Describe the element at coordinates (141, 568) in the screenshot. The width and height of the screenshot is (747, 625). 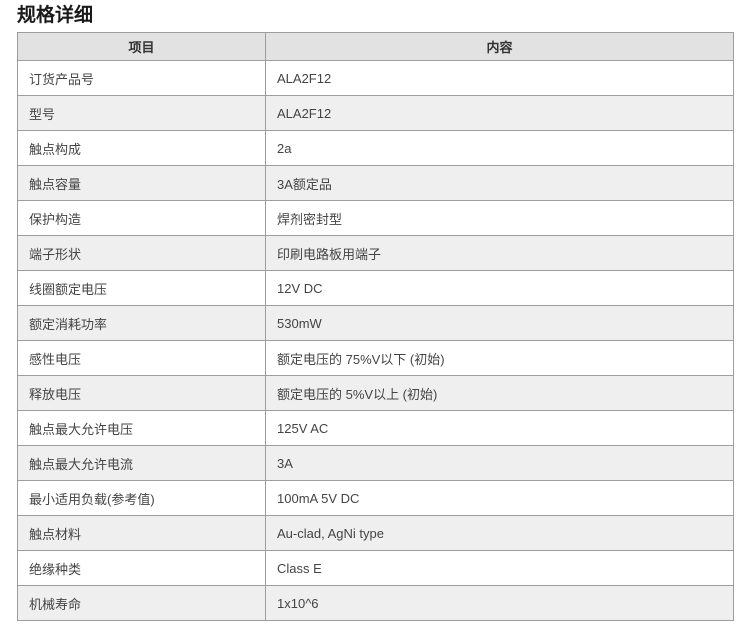
I see `spec-item-cell: 绝缘种类` at that location.